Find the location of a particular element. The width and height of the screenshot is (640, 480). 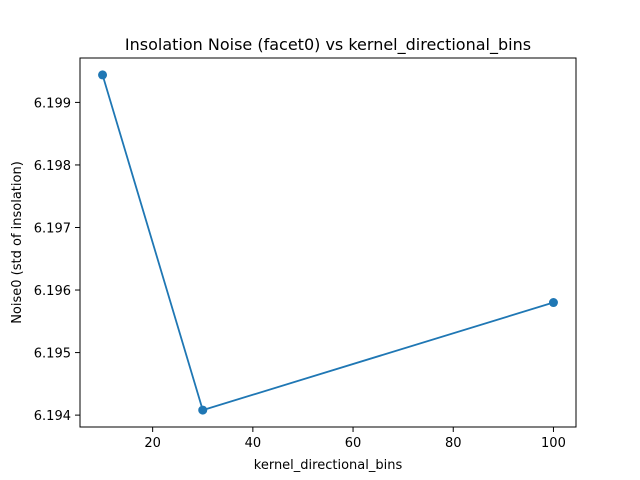

y-tick-label: 6.195 is located at coordinates (52, 354).